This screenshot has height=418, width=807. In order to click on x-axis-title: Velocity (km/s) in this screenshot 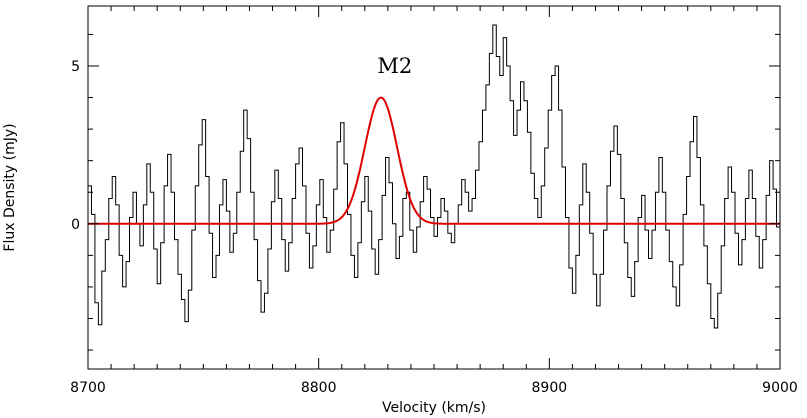, I will do `click(434, 408)`.